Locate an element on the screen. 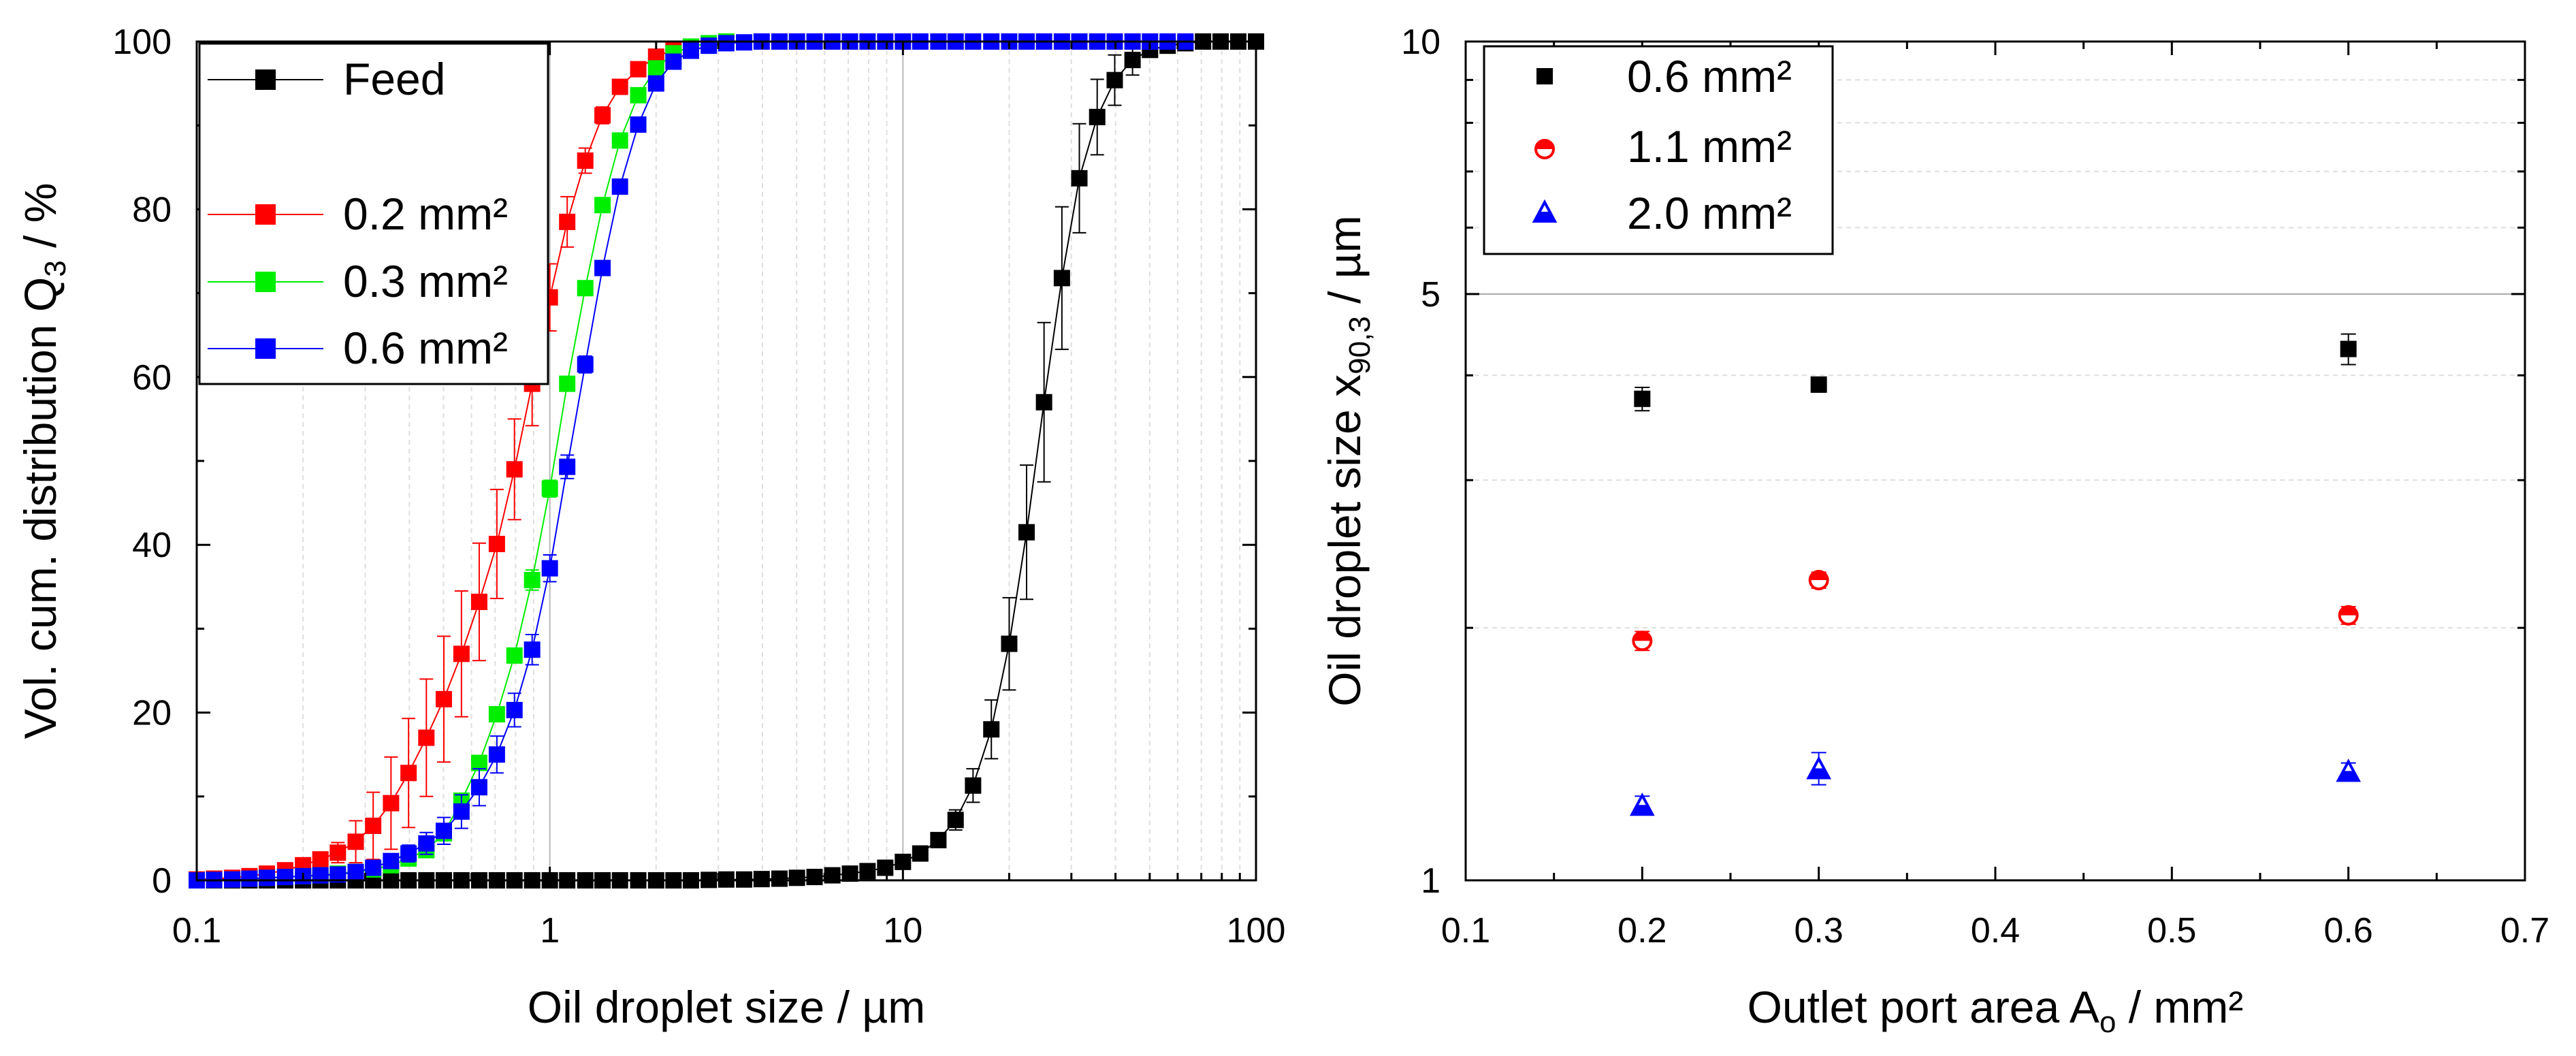 Image resolution: width=2576 pixels, height=1056 pixels. x-tick-label: 0.3 is located at coordinates (1819, 930).